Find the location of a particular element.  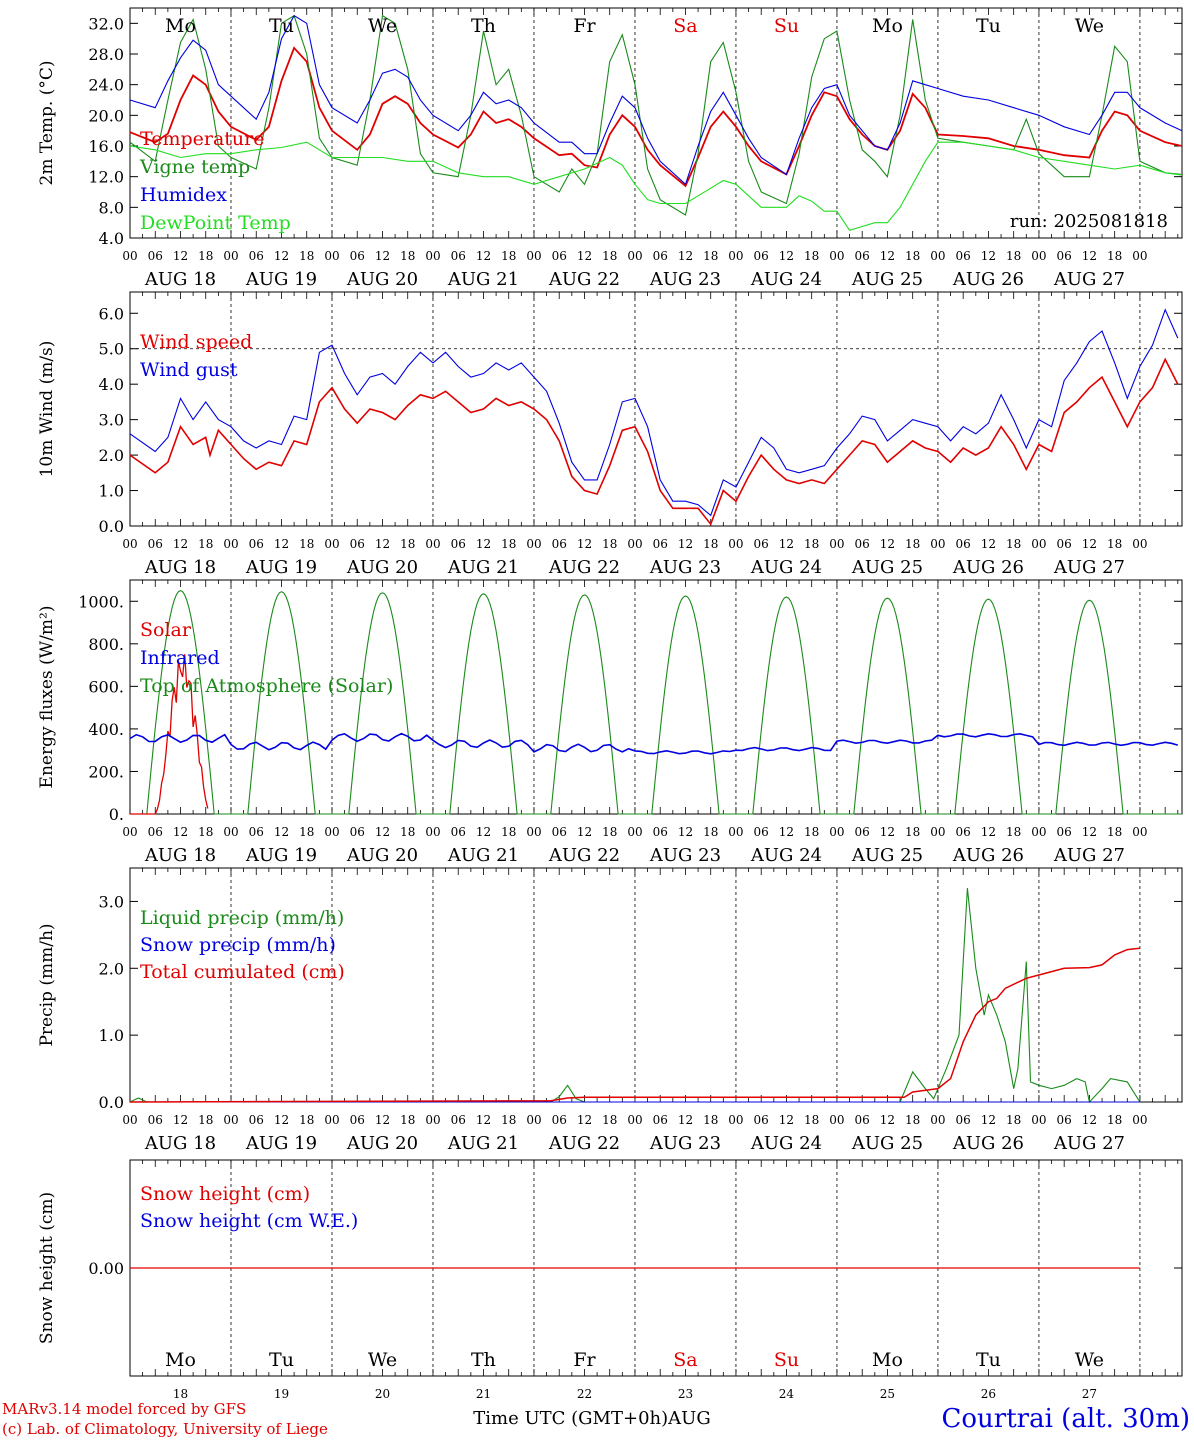

y-tick-label: 800. is located at coordinates (106, 644).